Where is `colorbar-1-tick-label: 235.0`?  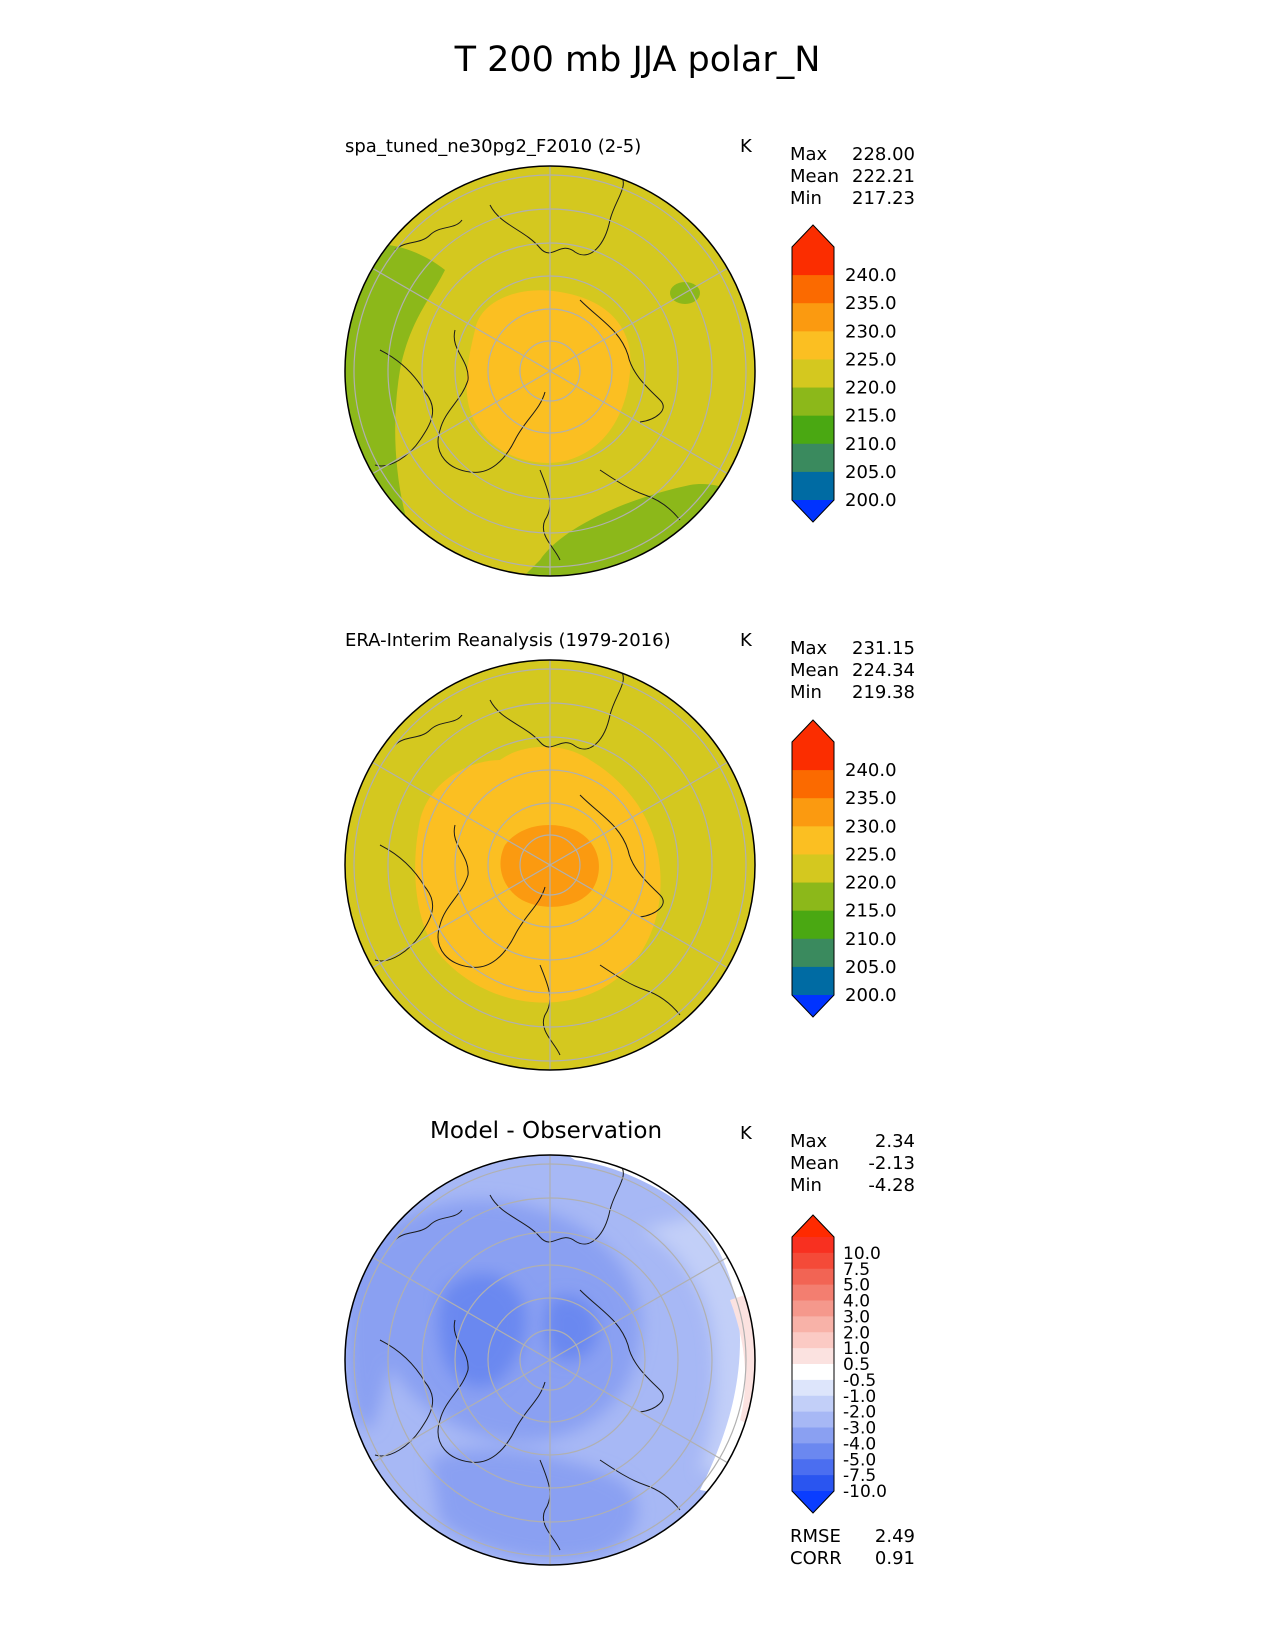
colorbar-1-tick-label: 235.0 is located at coordinates (871, 303).